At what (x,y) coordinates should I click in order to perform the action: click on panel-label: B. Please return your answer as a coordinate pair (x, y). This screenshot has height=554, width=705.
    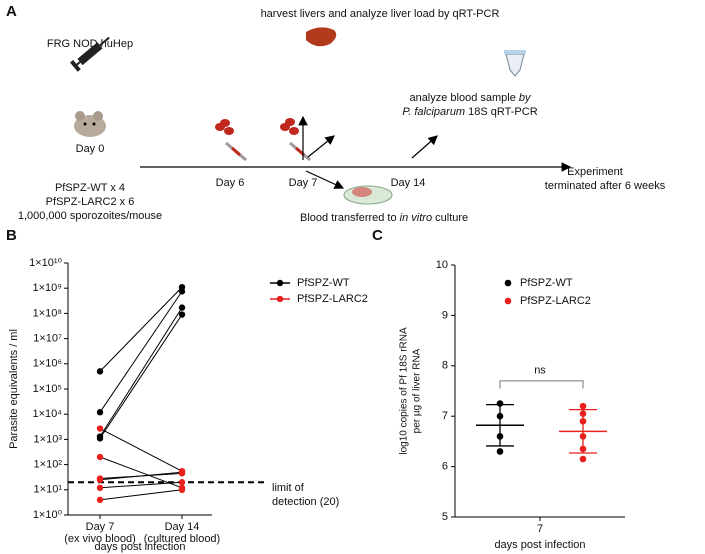
    Looking at the image, I should click on (11, 235).